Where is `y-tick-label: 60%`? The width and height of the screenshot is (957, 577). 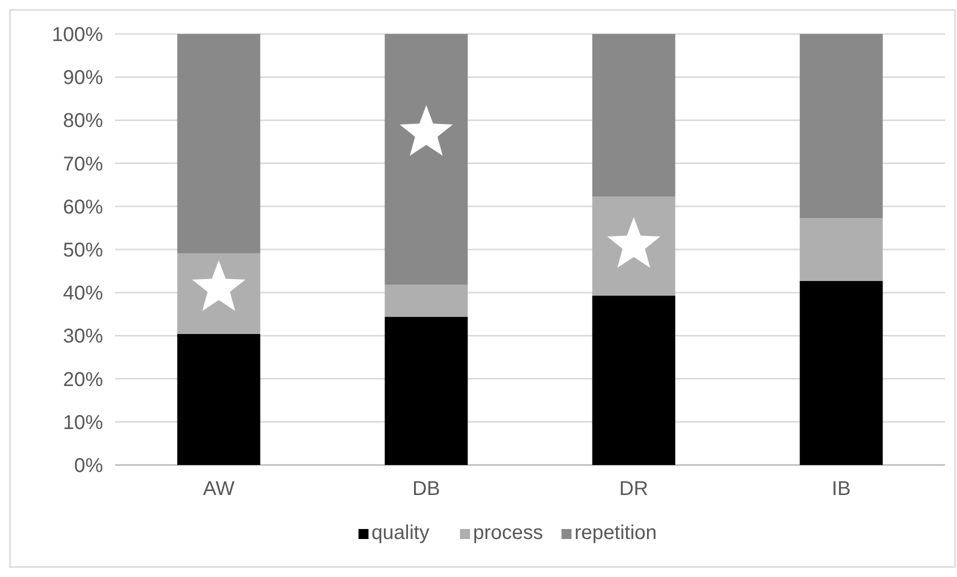
y-tick-label: 60% is located at coordinates (83, 207).